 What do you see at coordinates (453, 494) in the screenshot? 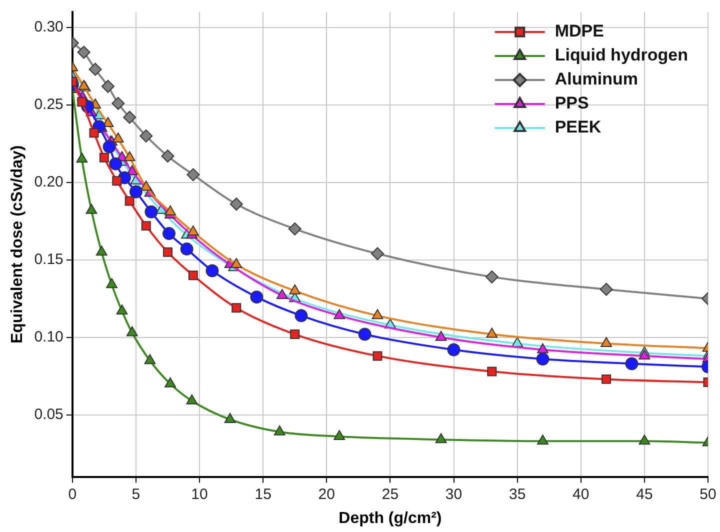
I see `x-tick-label: 30` at bounding box center [453, 494].